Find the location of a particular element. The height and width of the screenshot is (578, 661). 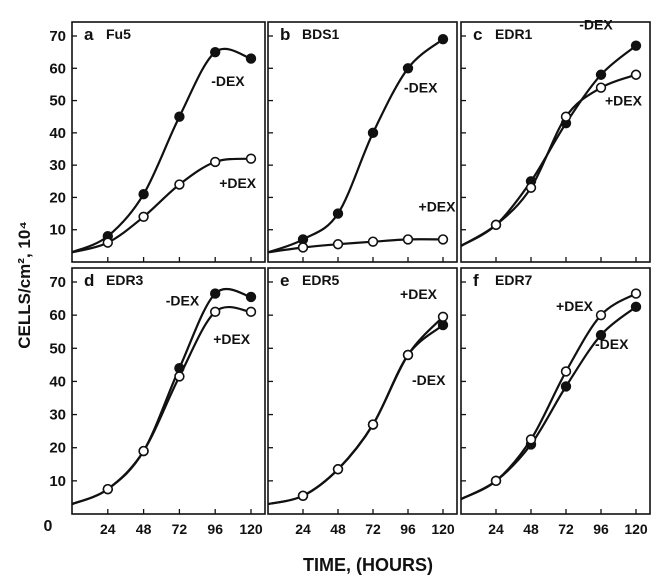

figure-origin-label: 0 is located at coordinates (48, 526).